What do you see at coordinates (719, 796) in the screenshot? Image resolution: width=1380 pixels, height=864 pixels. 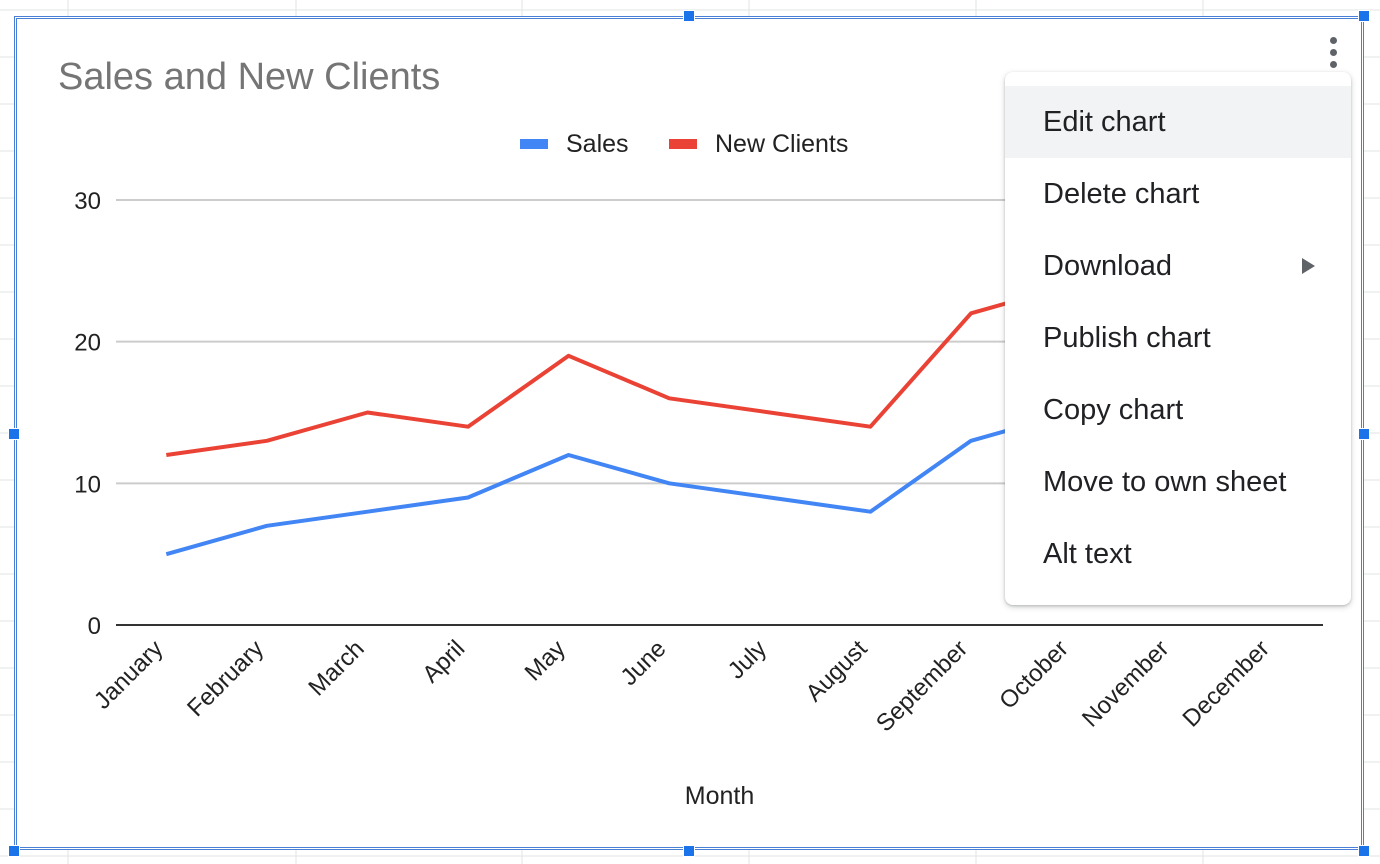 I see `x-axis-label: Month` at bounding box center [719, 796].